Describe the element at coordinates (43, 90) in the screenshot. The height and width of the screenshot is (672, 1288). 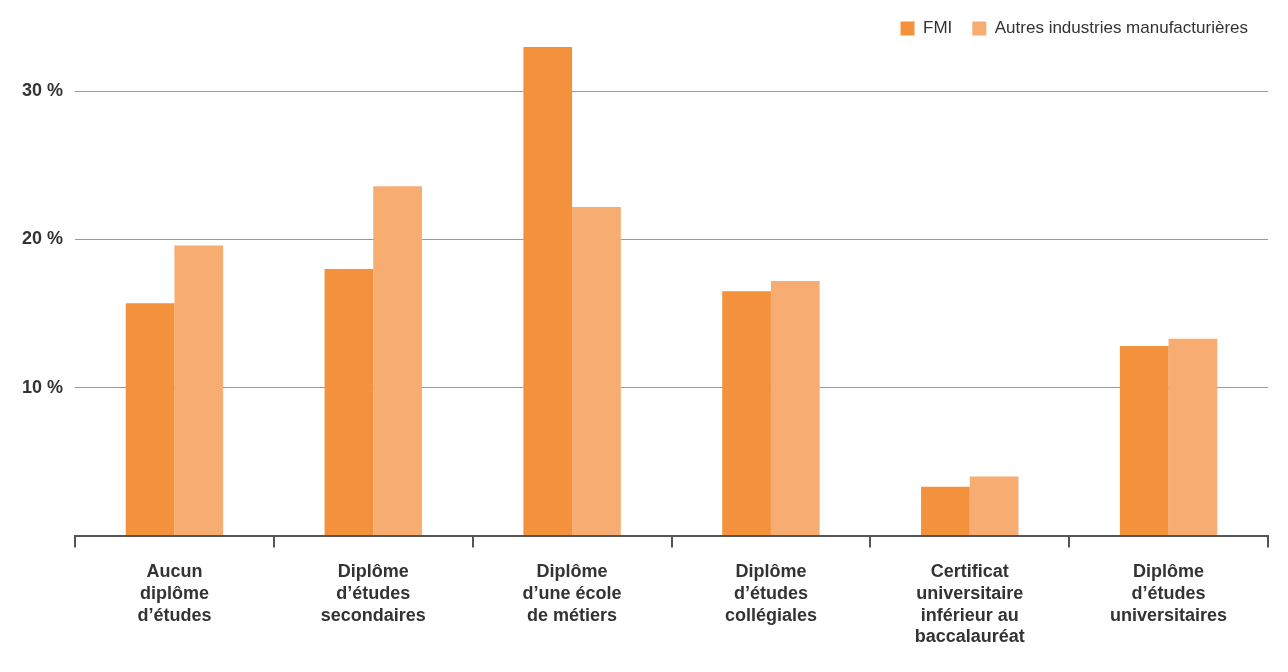
I see `y-tick-label: 30 %` at that location.